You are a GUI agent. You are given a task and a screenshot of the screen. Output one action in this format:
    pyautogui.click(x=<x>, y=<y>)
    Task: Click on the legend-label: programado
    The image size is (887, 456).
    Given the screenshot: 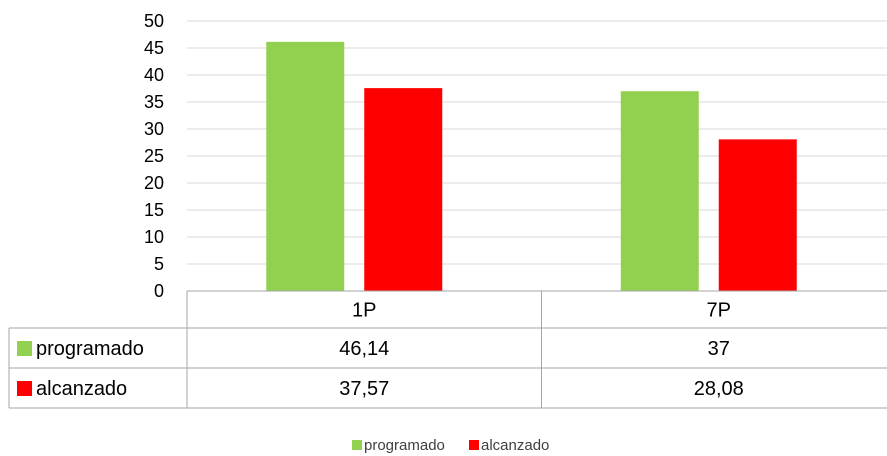 What is the action you would take?
    pyautogui.click(x=404, y=445)
    